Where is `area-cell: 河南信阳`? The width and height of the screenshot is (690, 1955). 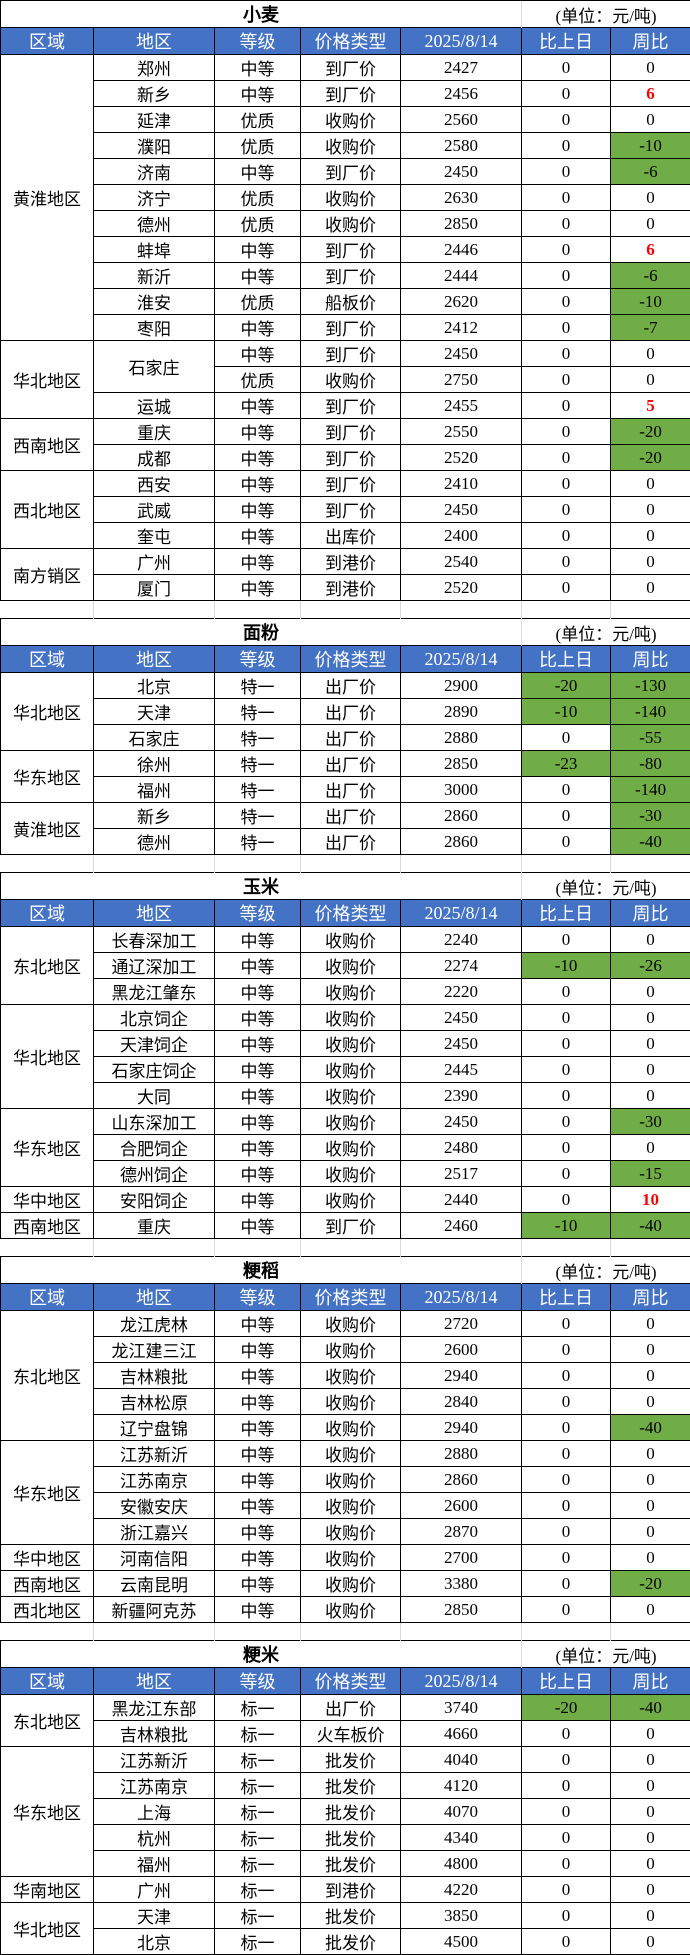
area-cell: 河南信阳 is located at coordinates (154, 1558).